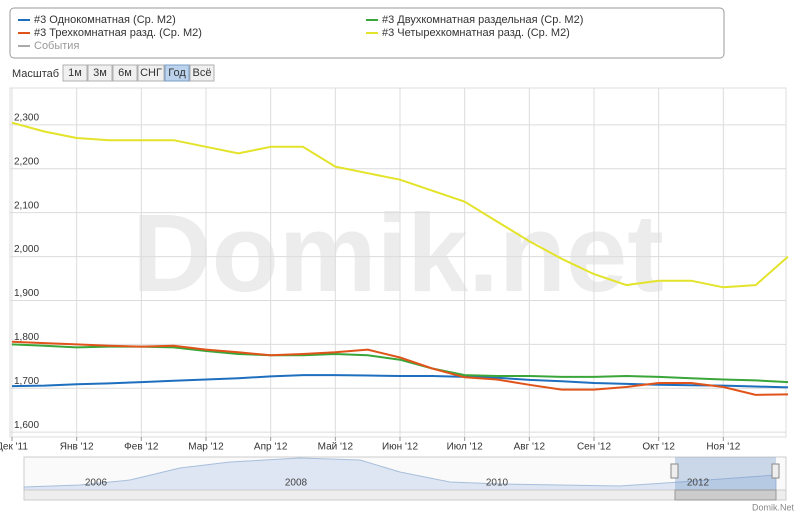 The image size is (800, 515). What do you see at coordinates (26, 249) in the screenshot?
I see `y-tick-label: 2,000` at bounding box center [26, 249].